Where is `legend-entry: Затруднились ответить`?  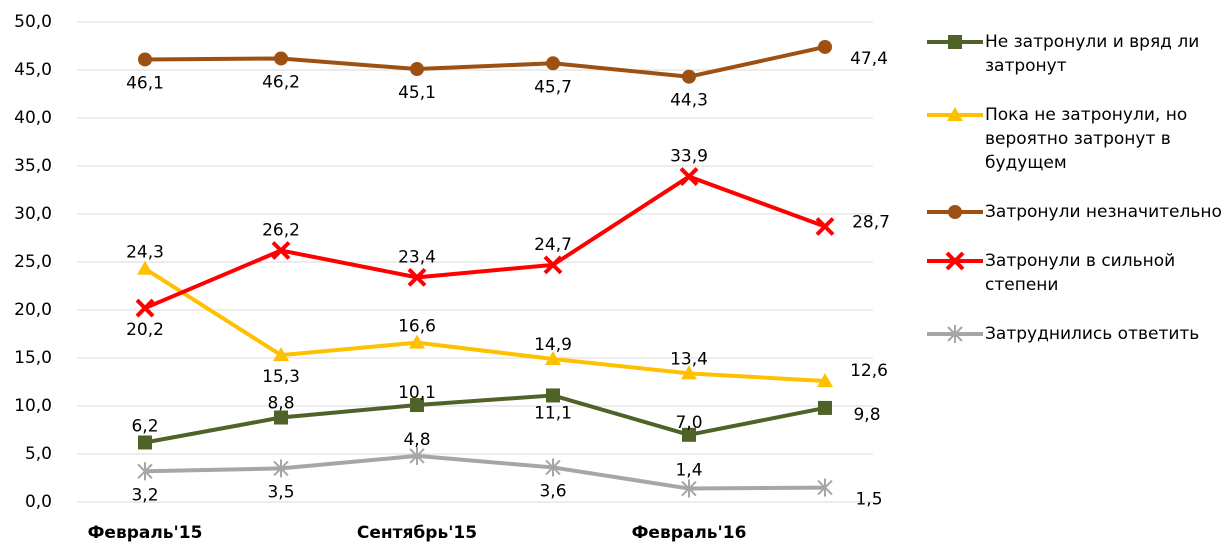
legend-entry: Затруднились ответить is located at coordinates (1075, 334).